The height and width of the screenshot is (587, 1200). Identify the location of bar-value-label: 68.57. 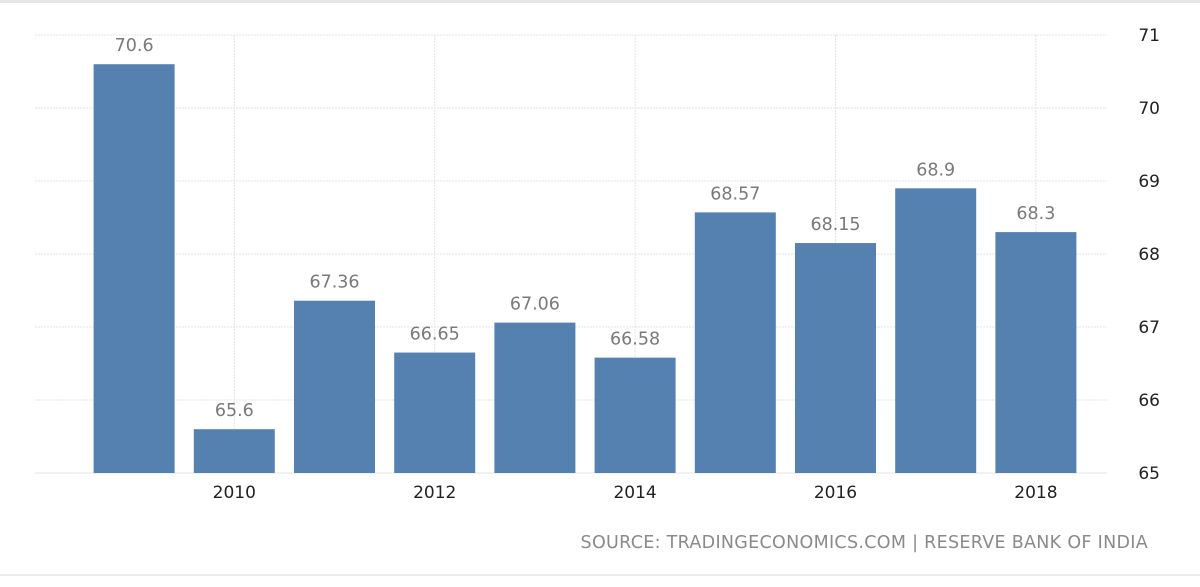
(735, 194).